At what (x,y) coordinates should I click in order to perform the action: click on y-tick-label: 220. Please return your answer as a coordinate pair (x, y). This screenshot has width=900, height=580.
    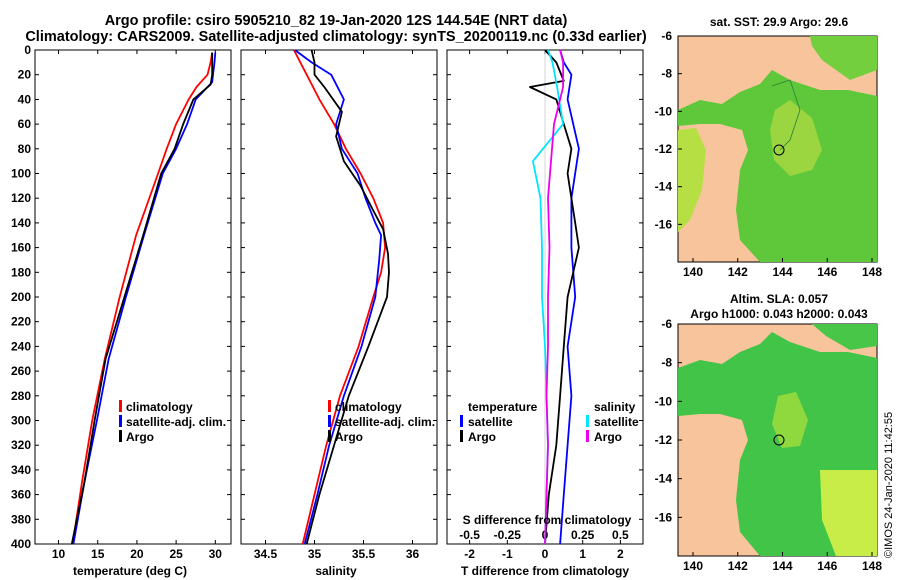
    Looking at the image, I should click on (21, 322).